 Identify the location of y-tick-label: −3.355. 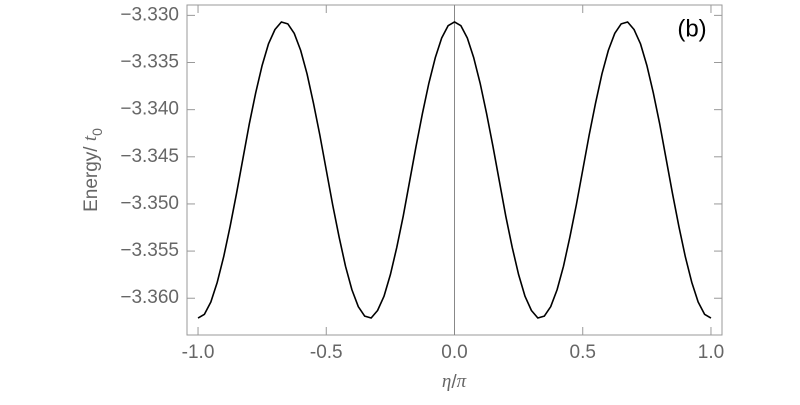
(149, 250).